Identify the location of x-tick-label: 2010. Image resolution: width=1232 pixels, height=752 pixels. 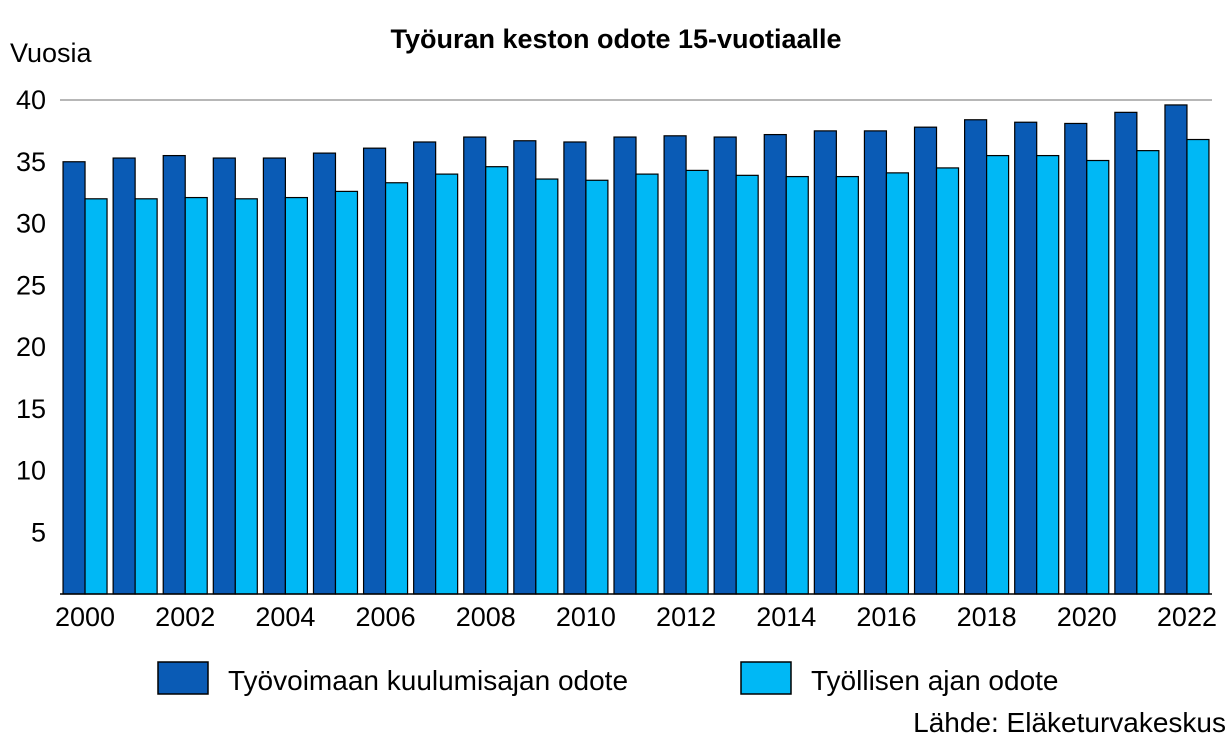
(586, 617).